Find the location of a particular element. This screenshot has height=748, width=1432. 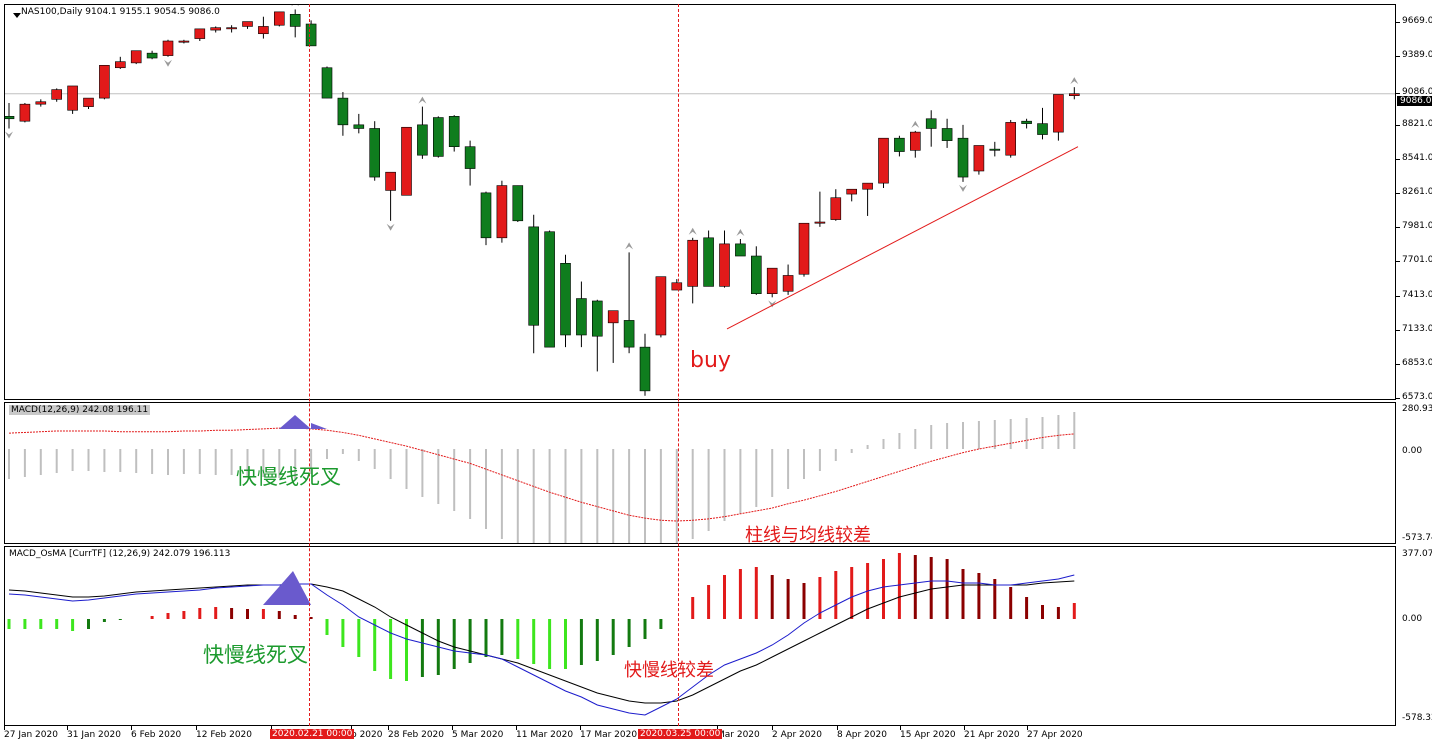

price-axis-label: 6573.0 is located at coordinates (1417, 397).